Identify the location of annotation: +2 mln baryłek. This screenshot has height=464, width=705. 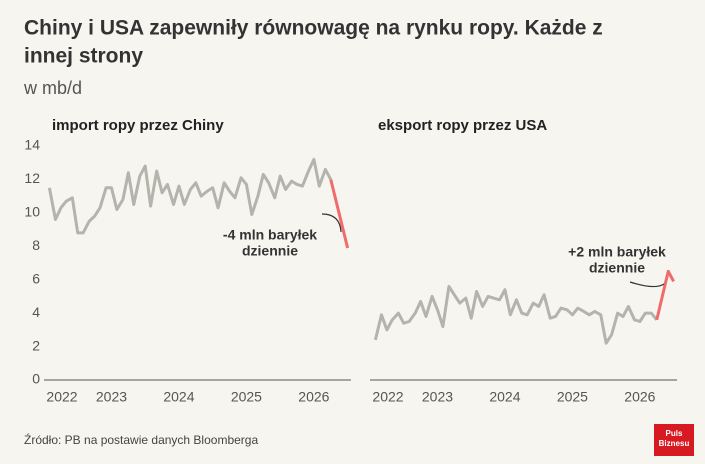
(617, 252).